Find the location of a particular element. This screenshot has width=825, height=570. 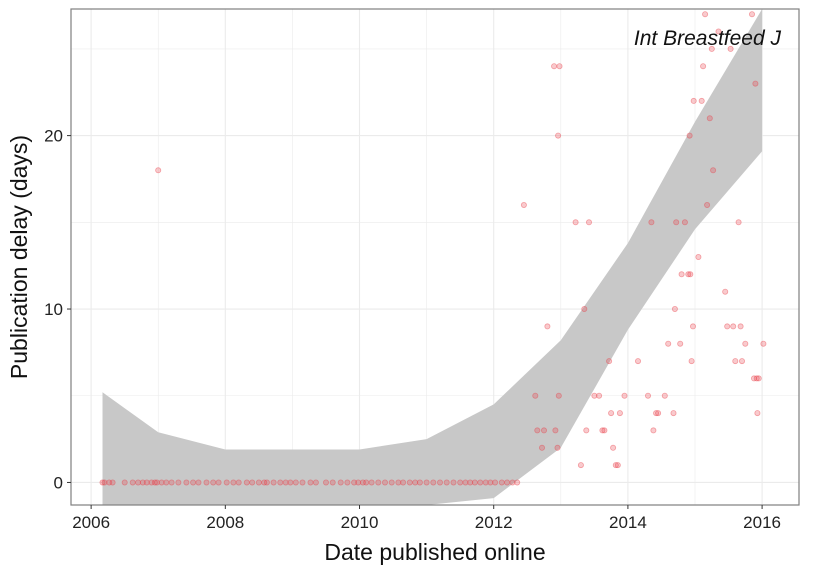

x-tick-label-2008: 2008 is located at coordinates (225, 522).